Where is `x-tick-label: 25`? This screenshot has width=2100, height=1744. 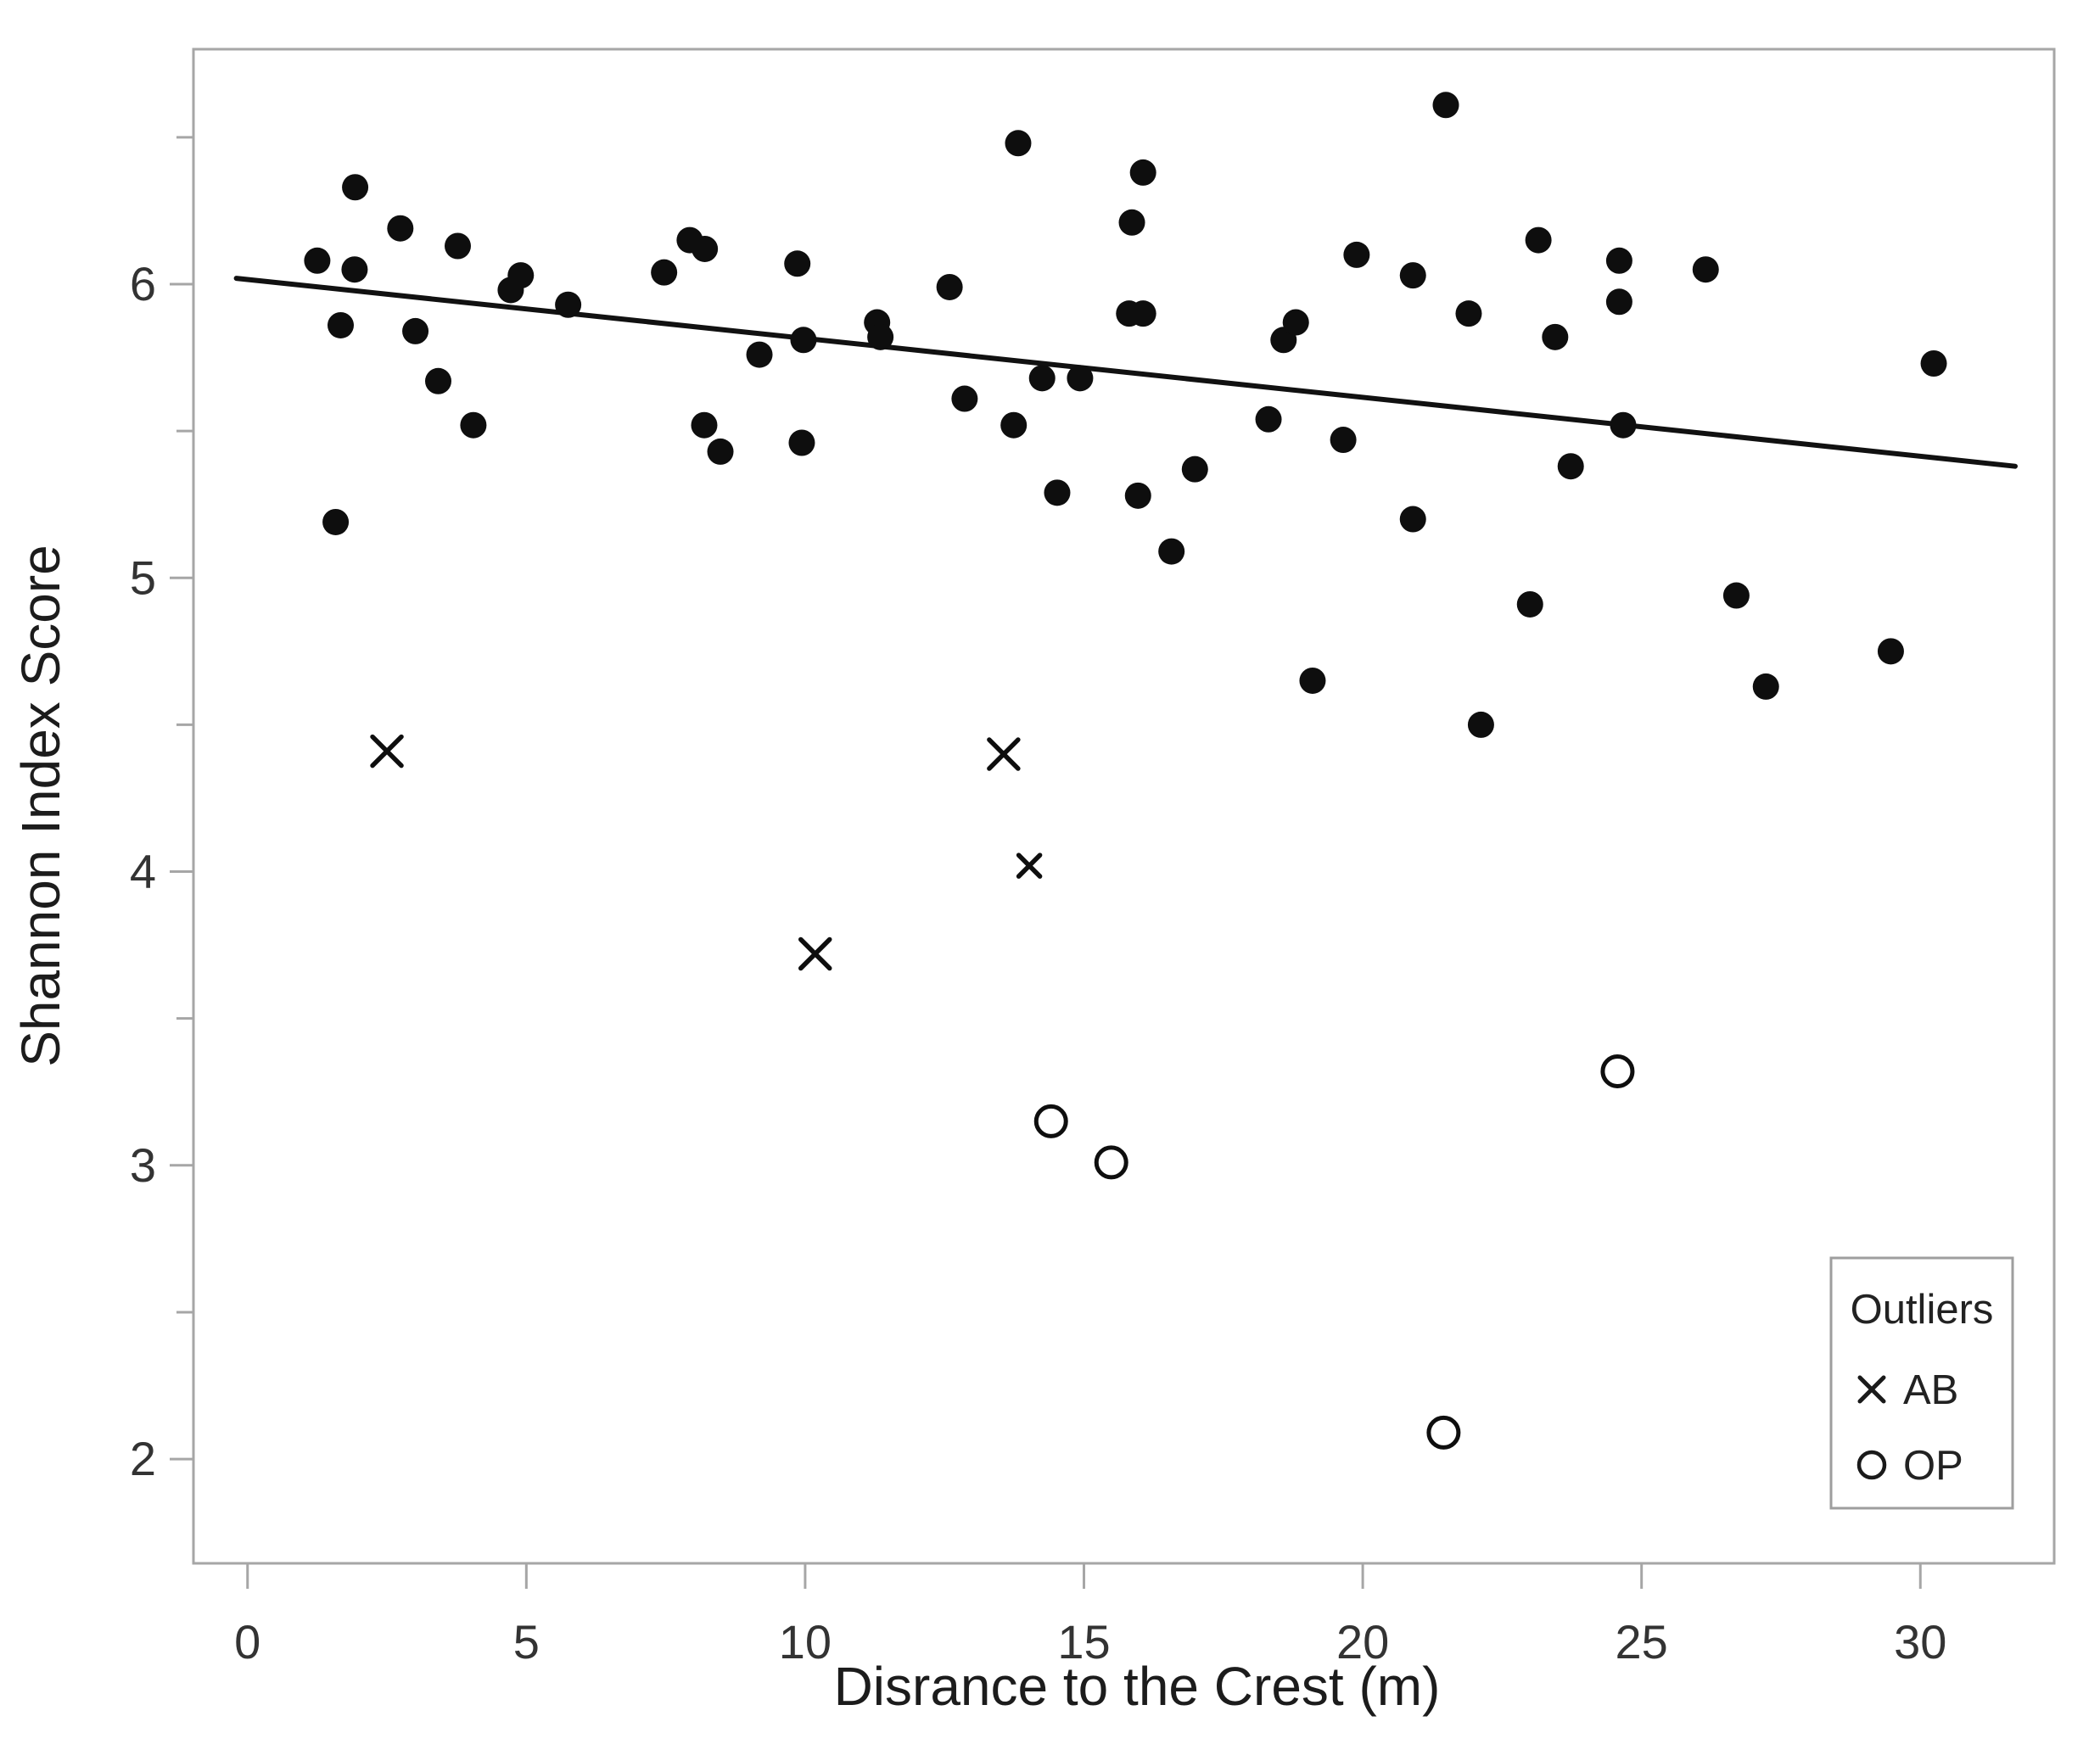 x-tick-label: 25 is located at coordinates (1642, 1642).